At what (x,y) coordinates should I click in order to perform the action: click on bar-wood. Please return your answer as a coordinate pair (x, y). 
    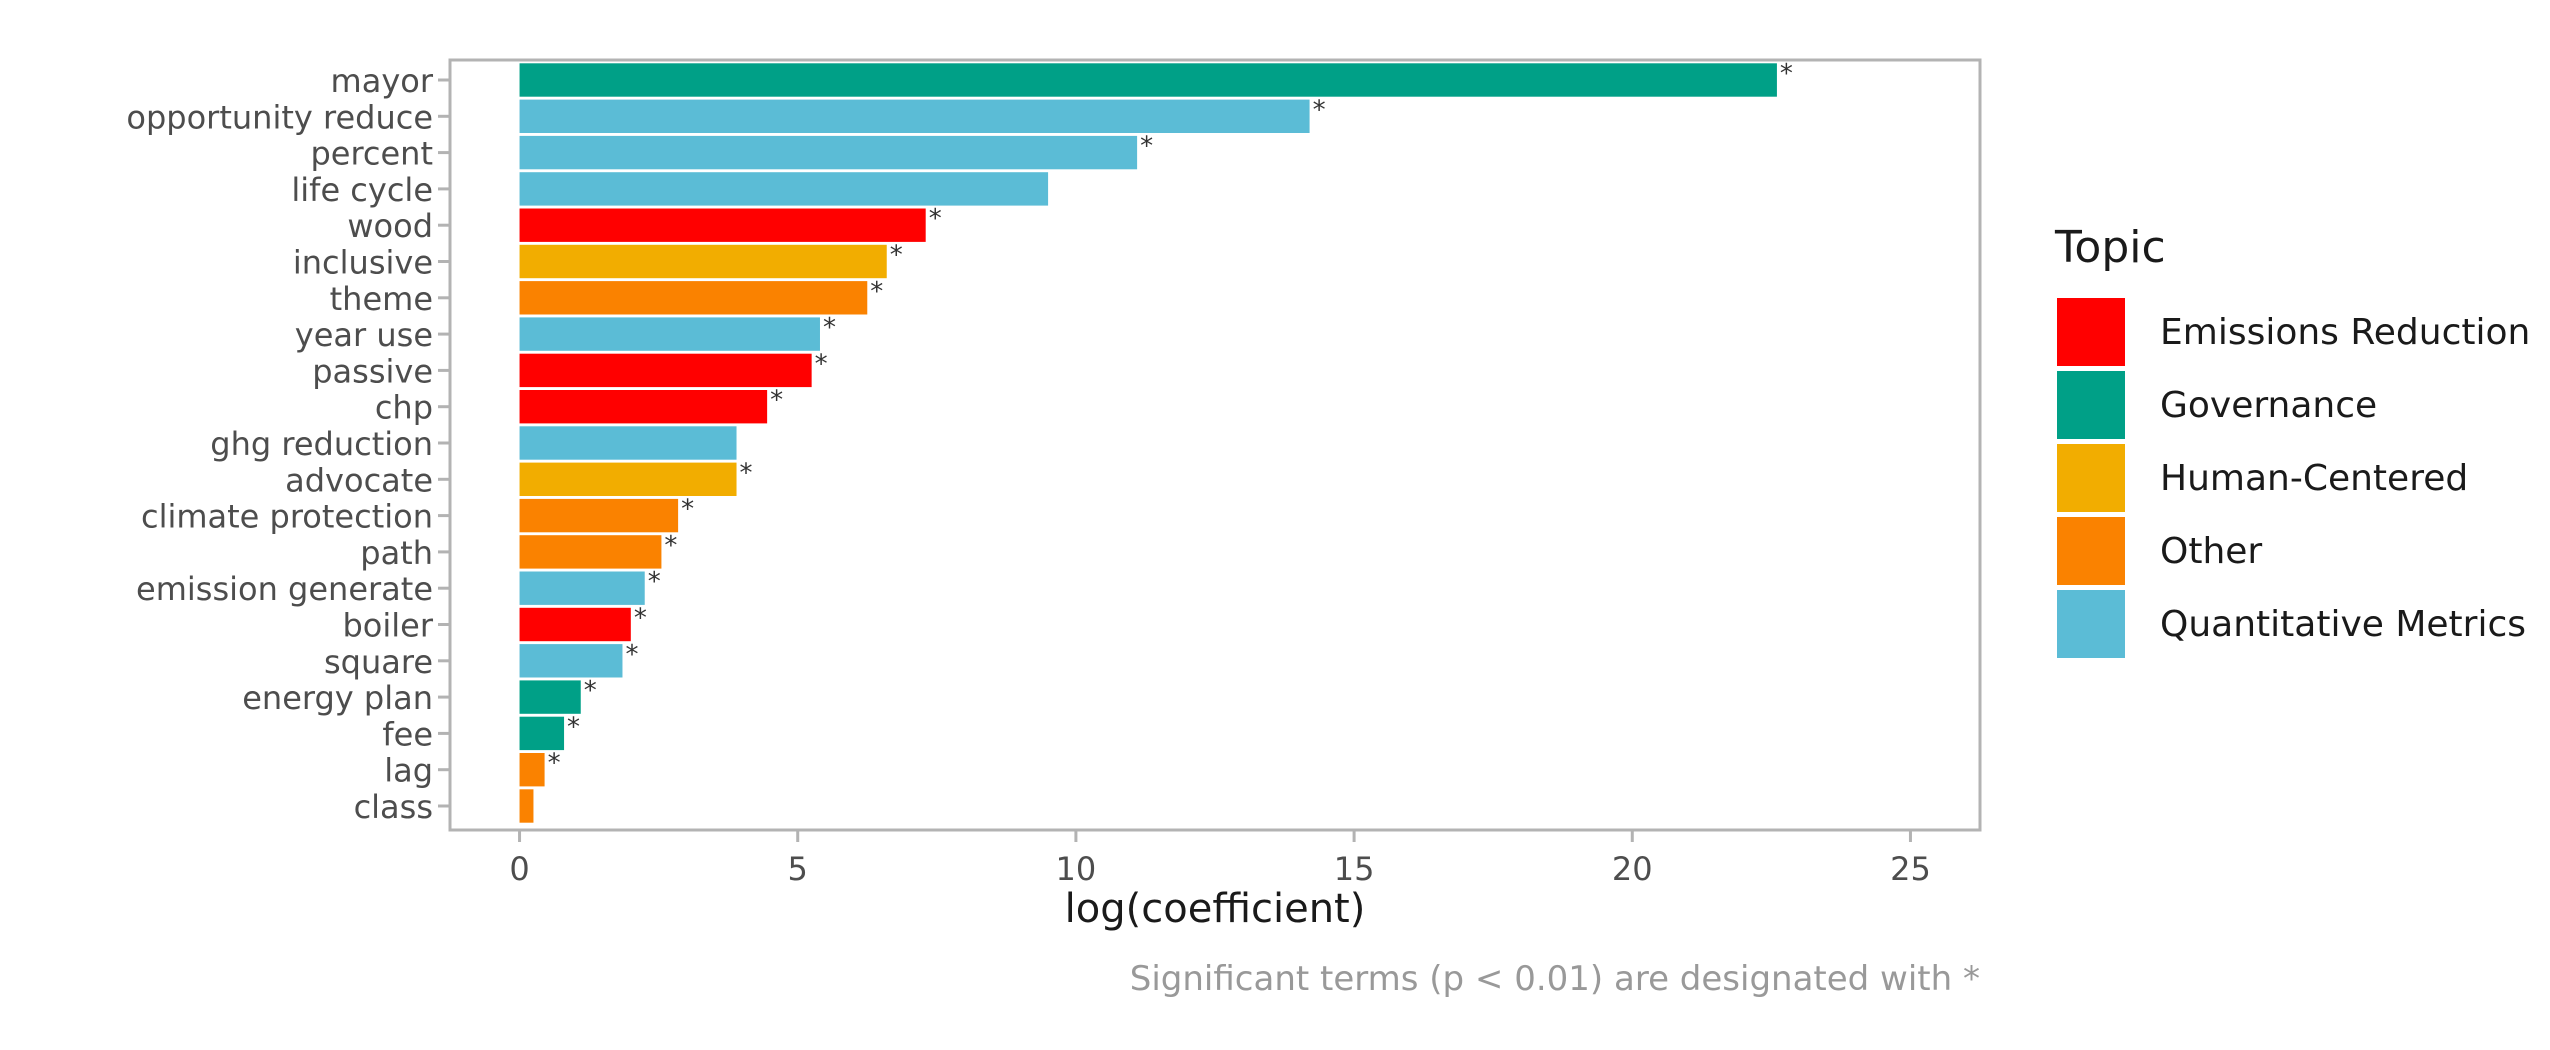
    Looking at the image, I should click on (722, 225).